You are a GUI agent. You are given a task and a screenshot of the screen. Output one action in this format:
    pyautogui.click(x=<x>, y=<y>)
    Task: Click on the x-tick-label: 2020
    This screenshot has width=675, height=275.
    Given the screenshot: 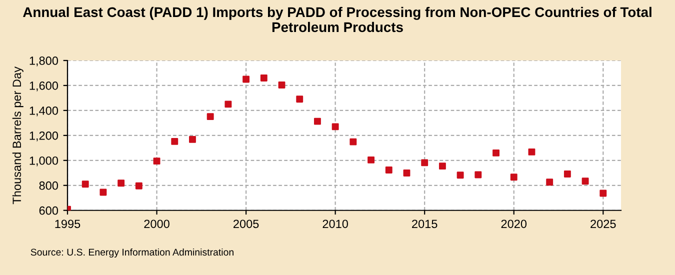 What is the action you would take?
    pyautogui.click(x=514, y=224)
    